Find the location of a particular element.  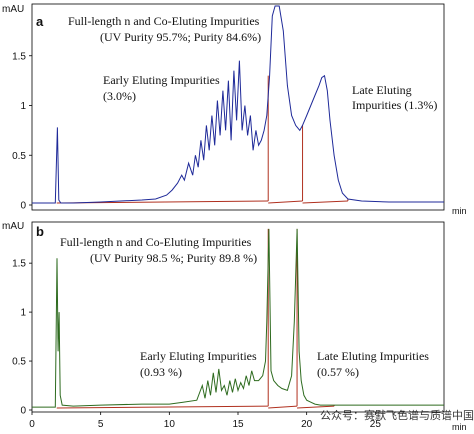

watermark-text: 公众号：赛默飞色谱与质谱中国 is located at coordinates (397, 415).